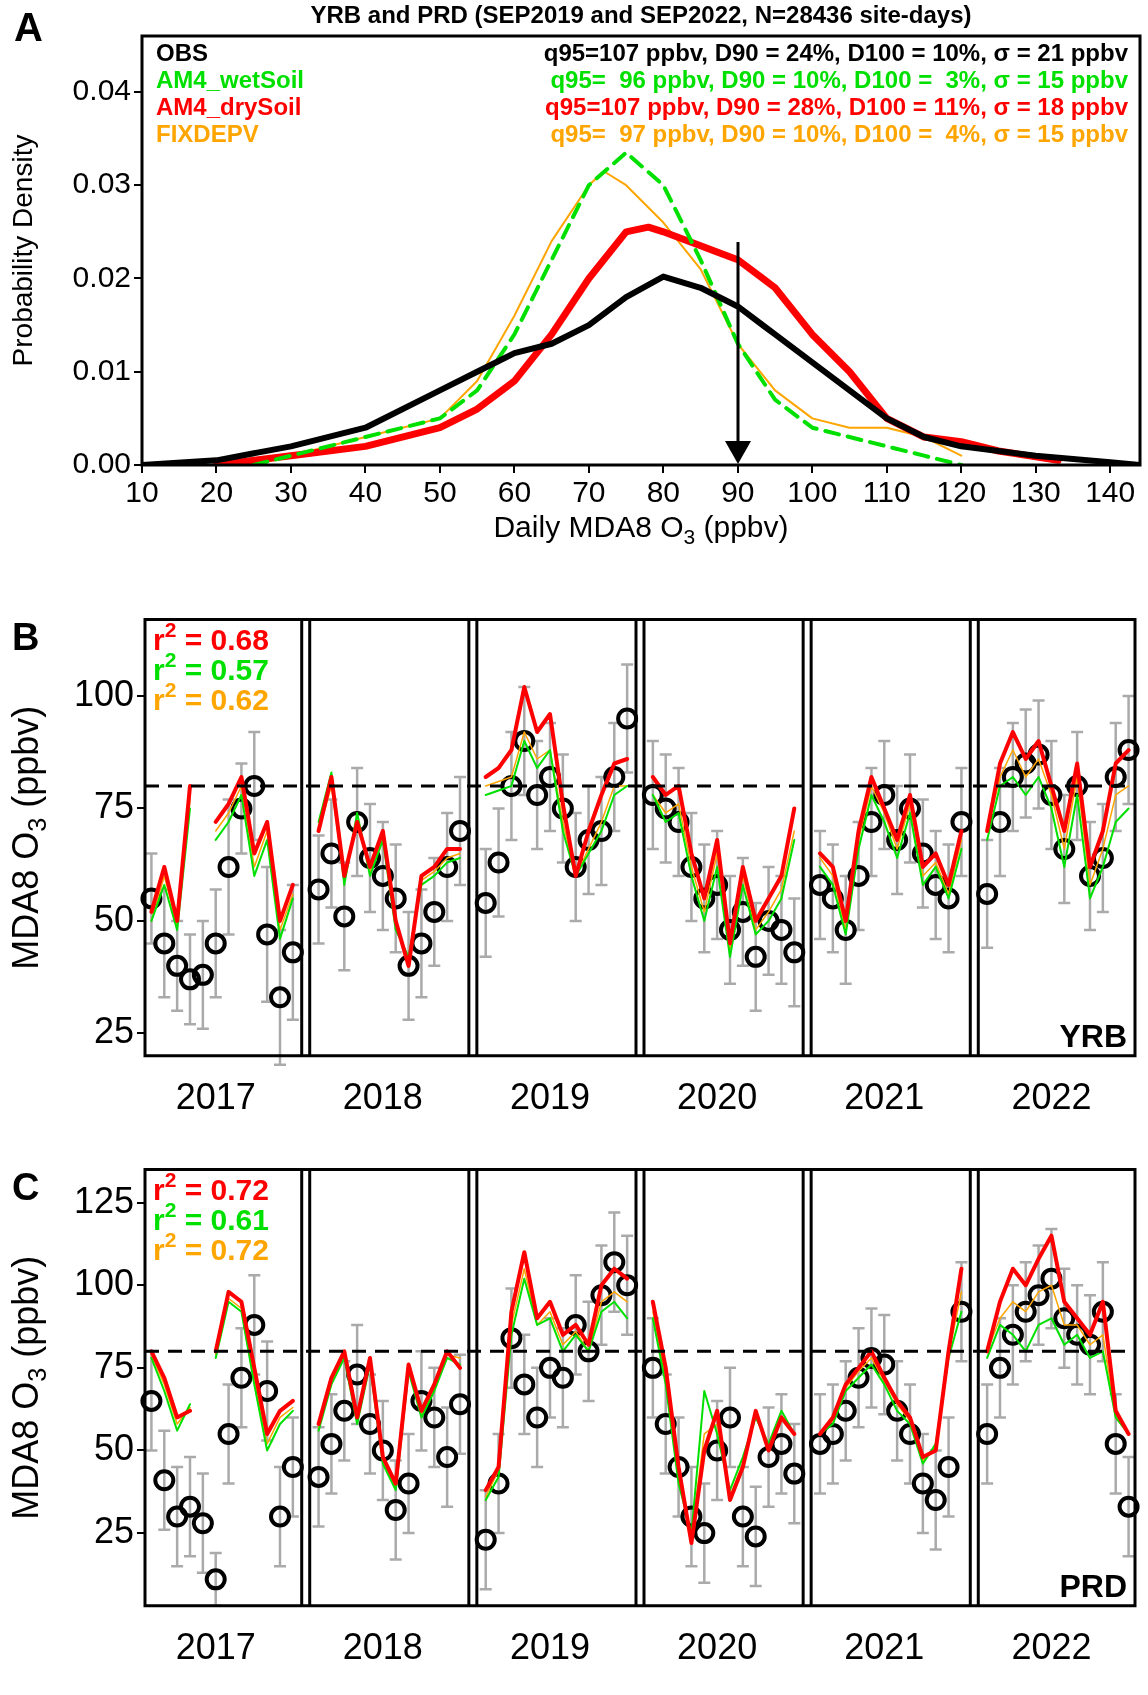  What do you see at coordinates (886, 492) in the screenshot?
I see `x-tick-label: 110` at bounding box center [886, 492].